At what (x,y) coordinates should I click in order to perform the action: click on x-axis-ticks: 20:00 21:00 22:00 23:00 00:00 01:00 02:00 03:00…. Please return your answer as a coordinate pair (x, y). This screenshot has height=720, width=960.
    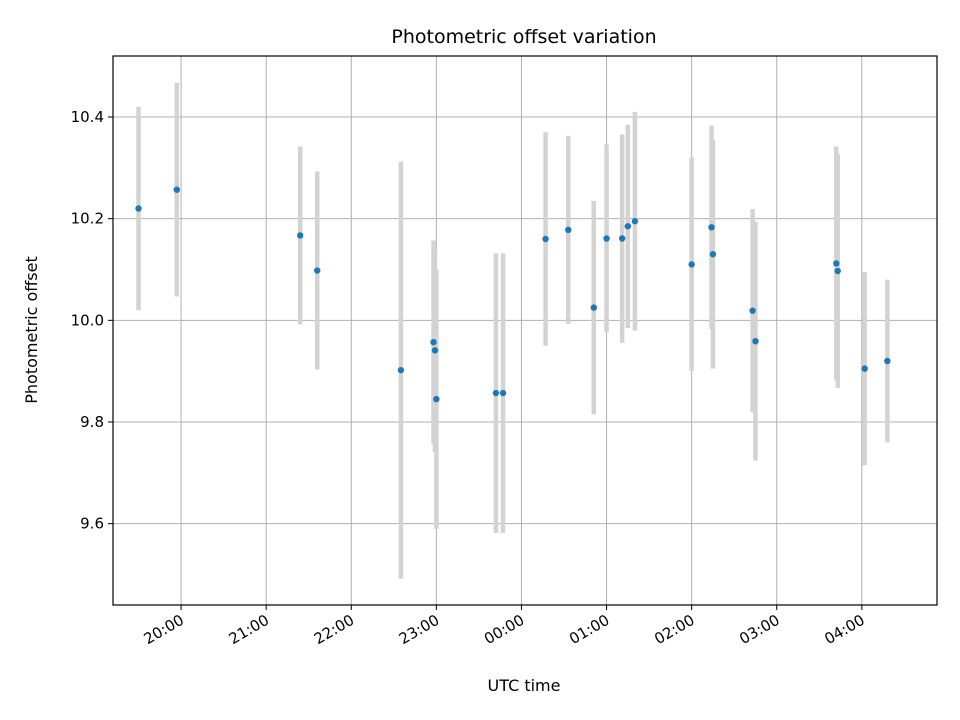
    Looking at the image, I should click on (504, 626).